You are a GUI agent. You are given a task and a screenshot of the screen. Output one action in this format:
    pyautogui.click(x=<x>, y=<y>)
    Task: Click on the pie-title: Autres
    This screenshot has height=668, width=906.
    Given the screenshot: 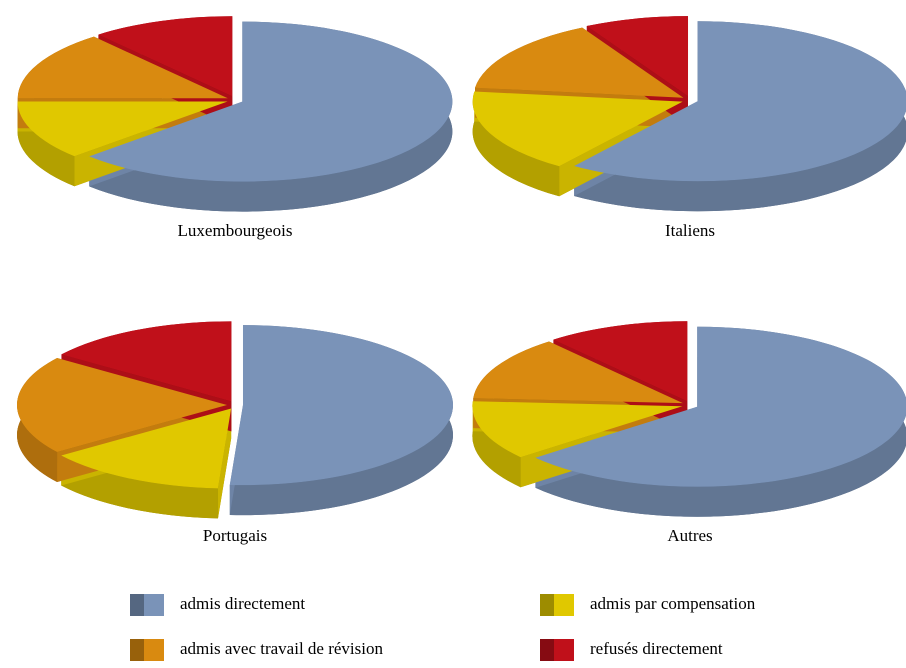 What is the action you would take?
    pyautogui.click(x=689, y=535)
    